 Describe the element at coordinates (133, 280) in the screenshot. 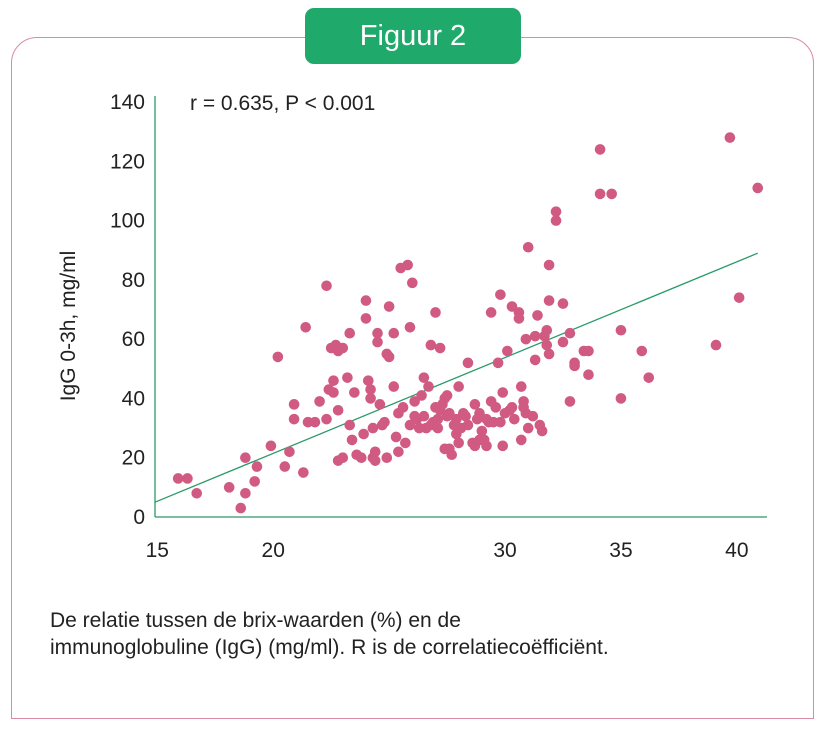

I see `y-tick-label: 80` at that location.